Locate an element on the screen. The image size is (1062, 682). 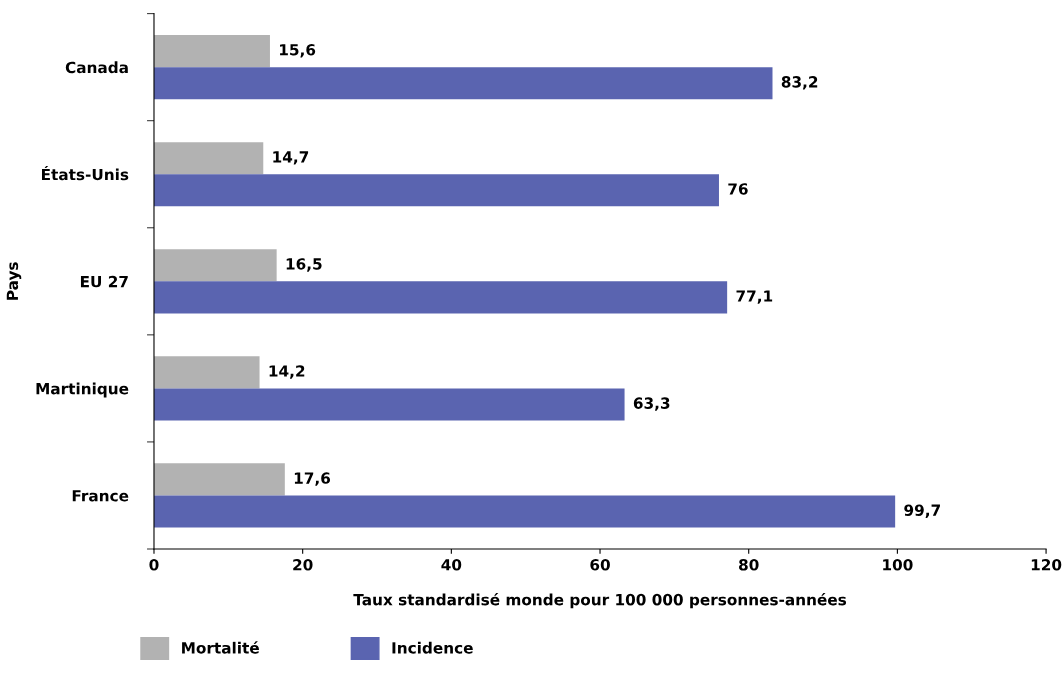
y-tick-label: Martinique is located at coordinates (82, 390).